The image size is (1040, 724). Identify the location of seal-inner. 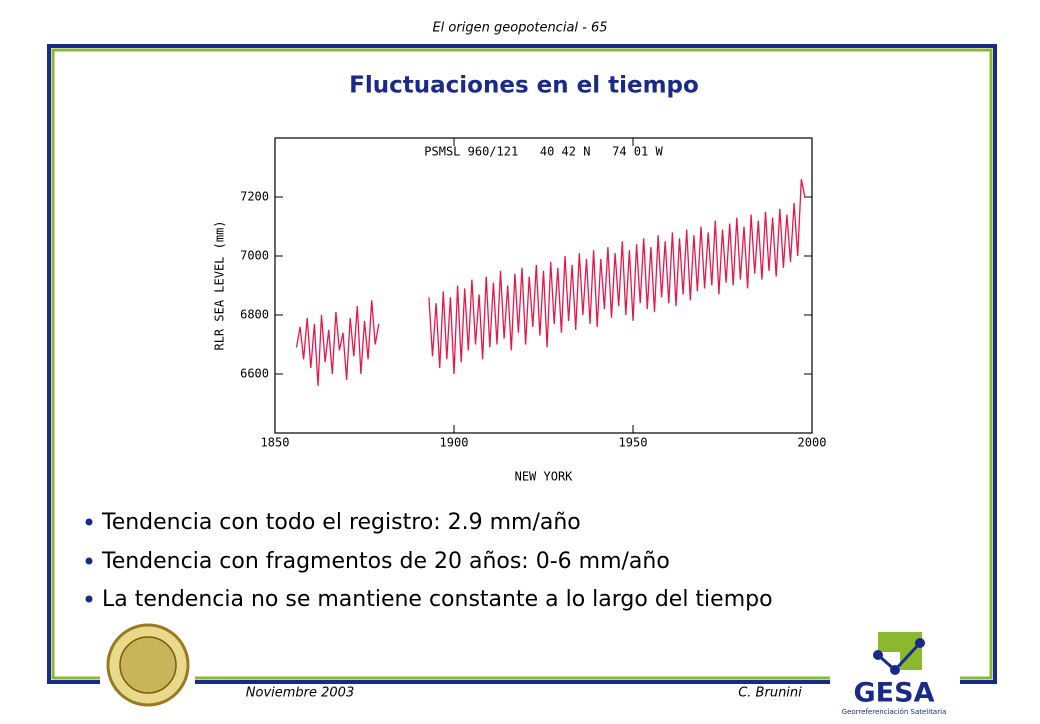
(148, 665).